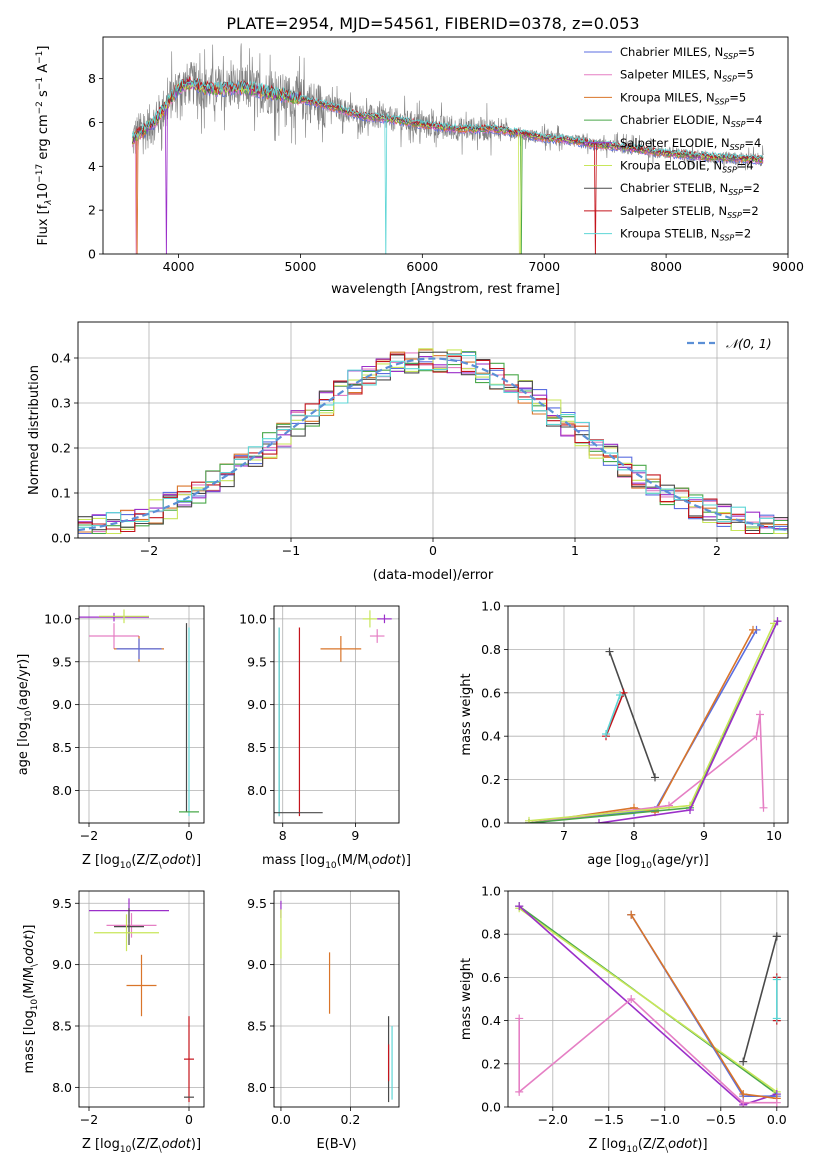  What do you see at coordinates (564, 835) in the screenshot?
I see `x-tick-label: 7` at bounding box center [564, 835].